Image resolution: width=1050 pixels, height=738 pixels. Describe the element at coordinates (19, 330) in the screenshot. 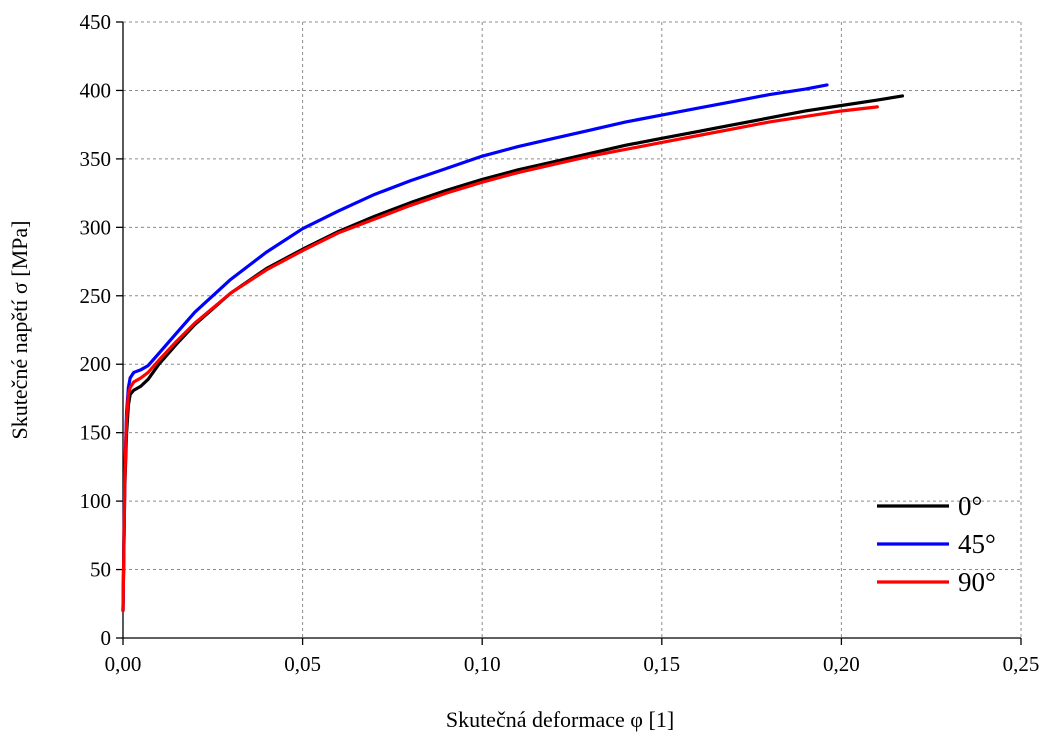

I see `y-axis-title: Skutečné napětí σ [MPa]` at that location.